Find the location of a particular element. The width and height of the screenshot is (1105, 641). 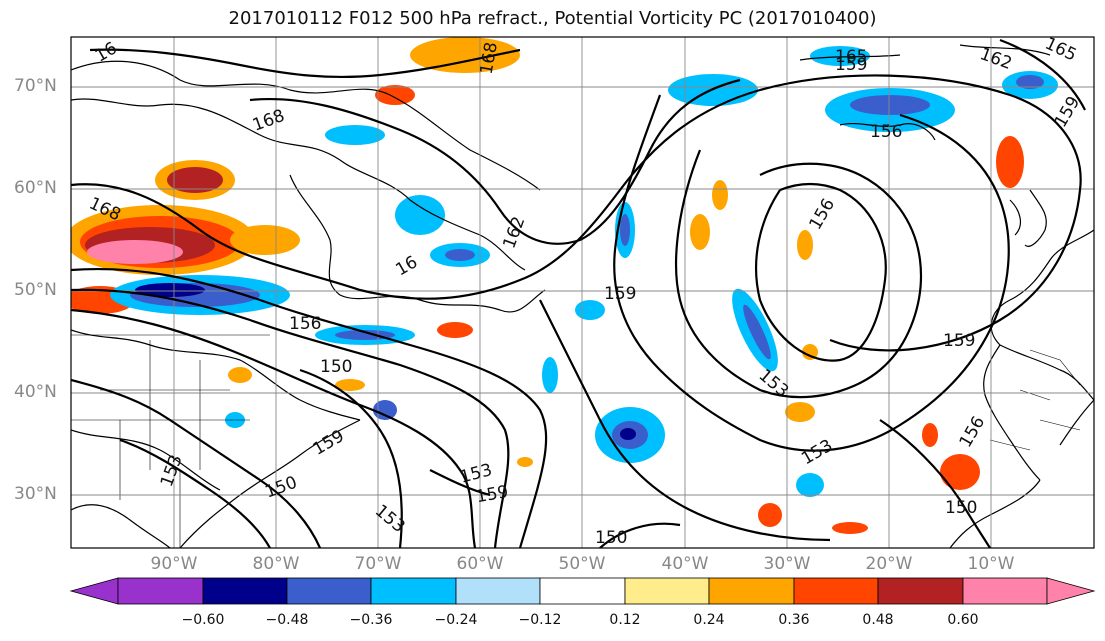

lat-label: 30°N is located at coordinates (35, 494).